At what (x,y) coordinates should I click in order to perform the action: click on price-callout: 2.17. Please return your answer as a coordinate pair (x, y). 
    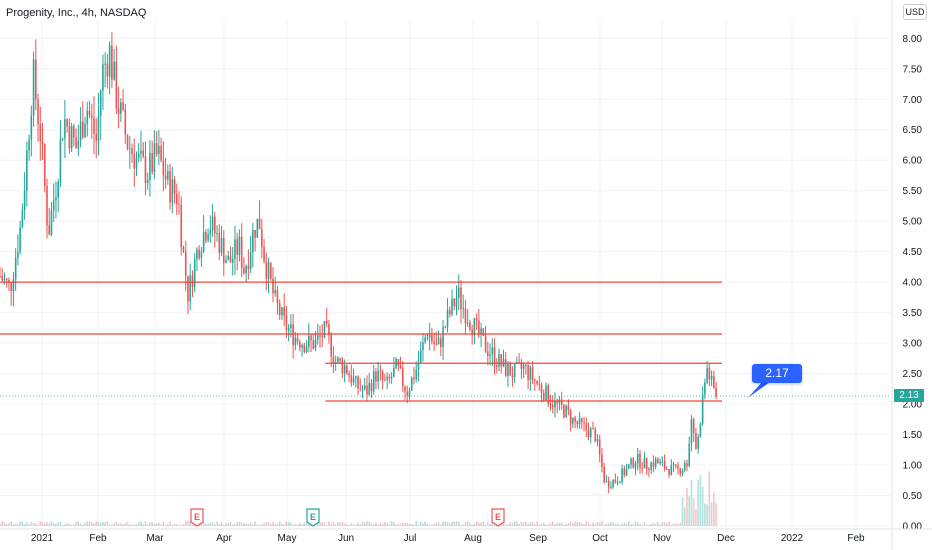
    Looking at the image, I should click on (777, 373).